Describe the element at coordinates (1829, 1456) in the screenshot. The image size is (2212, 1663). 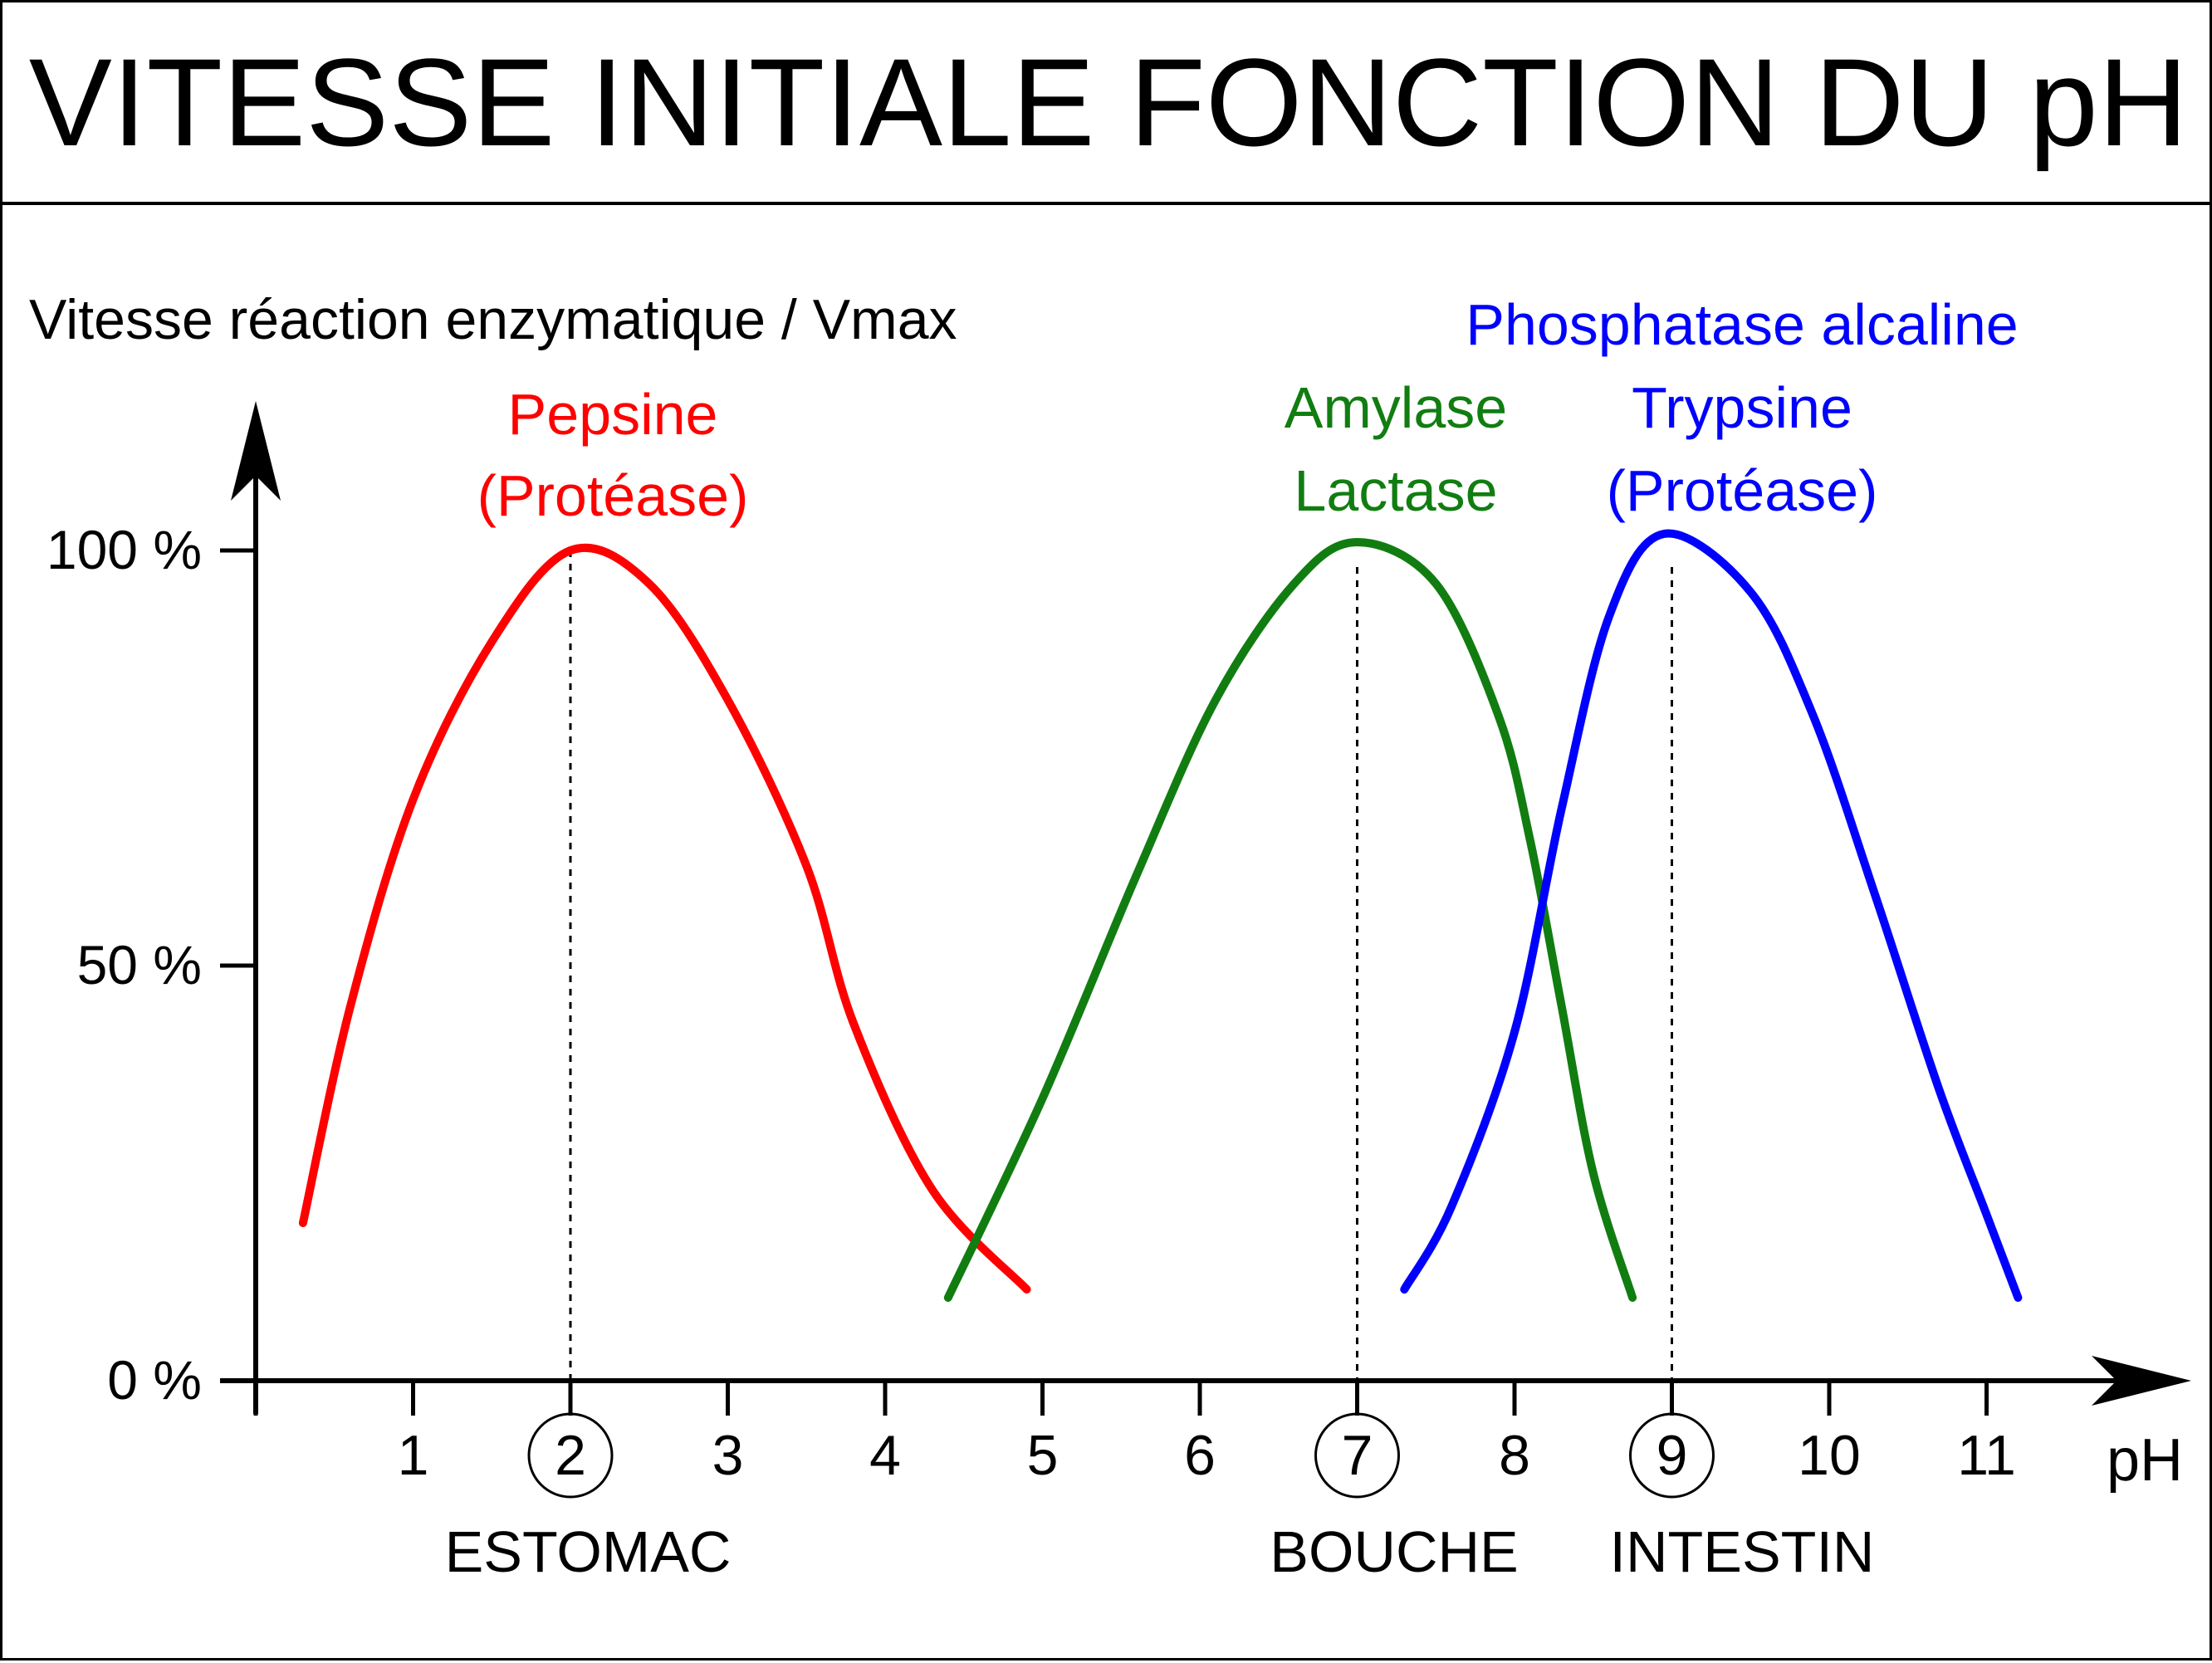
I see `x-tick-label-10: 10` at that location.